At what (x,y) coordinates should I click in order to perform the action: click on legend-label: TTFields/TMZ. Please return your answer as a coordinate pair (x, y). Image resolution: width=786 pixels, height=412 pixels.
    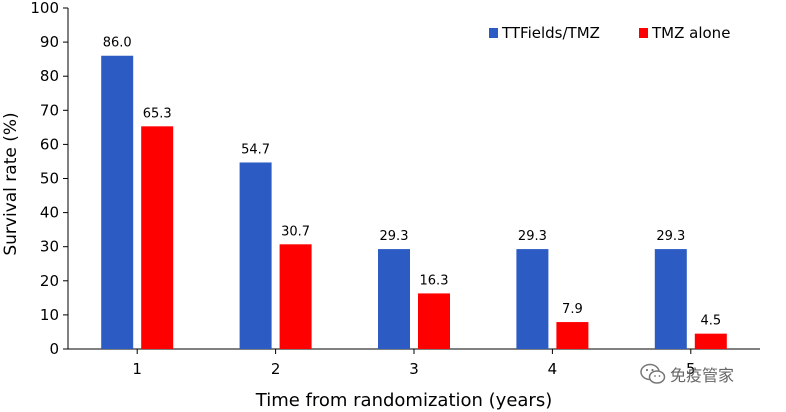
    Looking at the image, I should click on (550, 33).